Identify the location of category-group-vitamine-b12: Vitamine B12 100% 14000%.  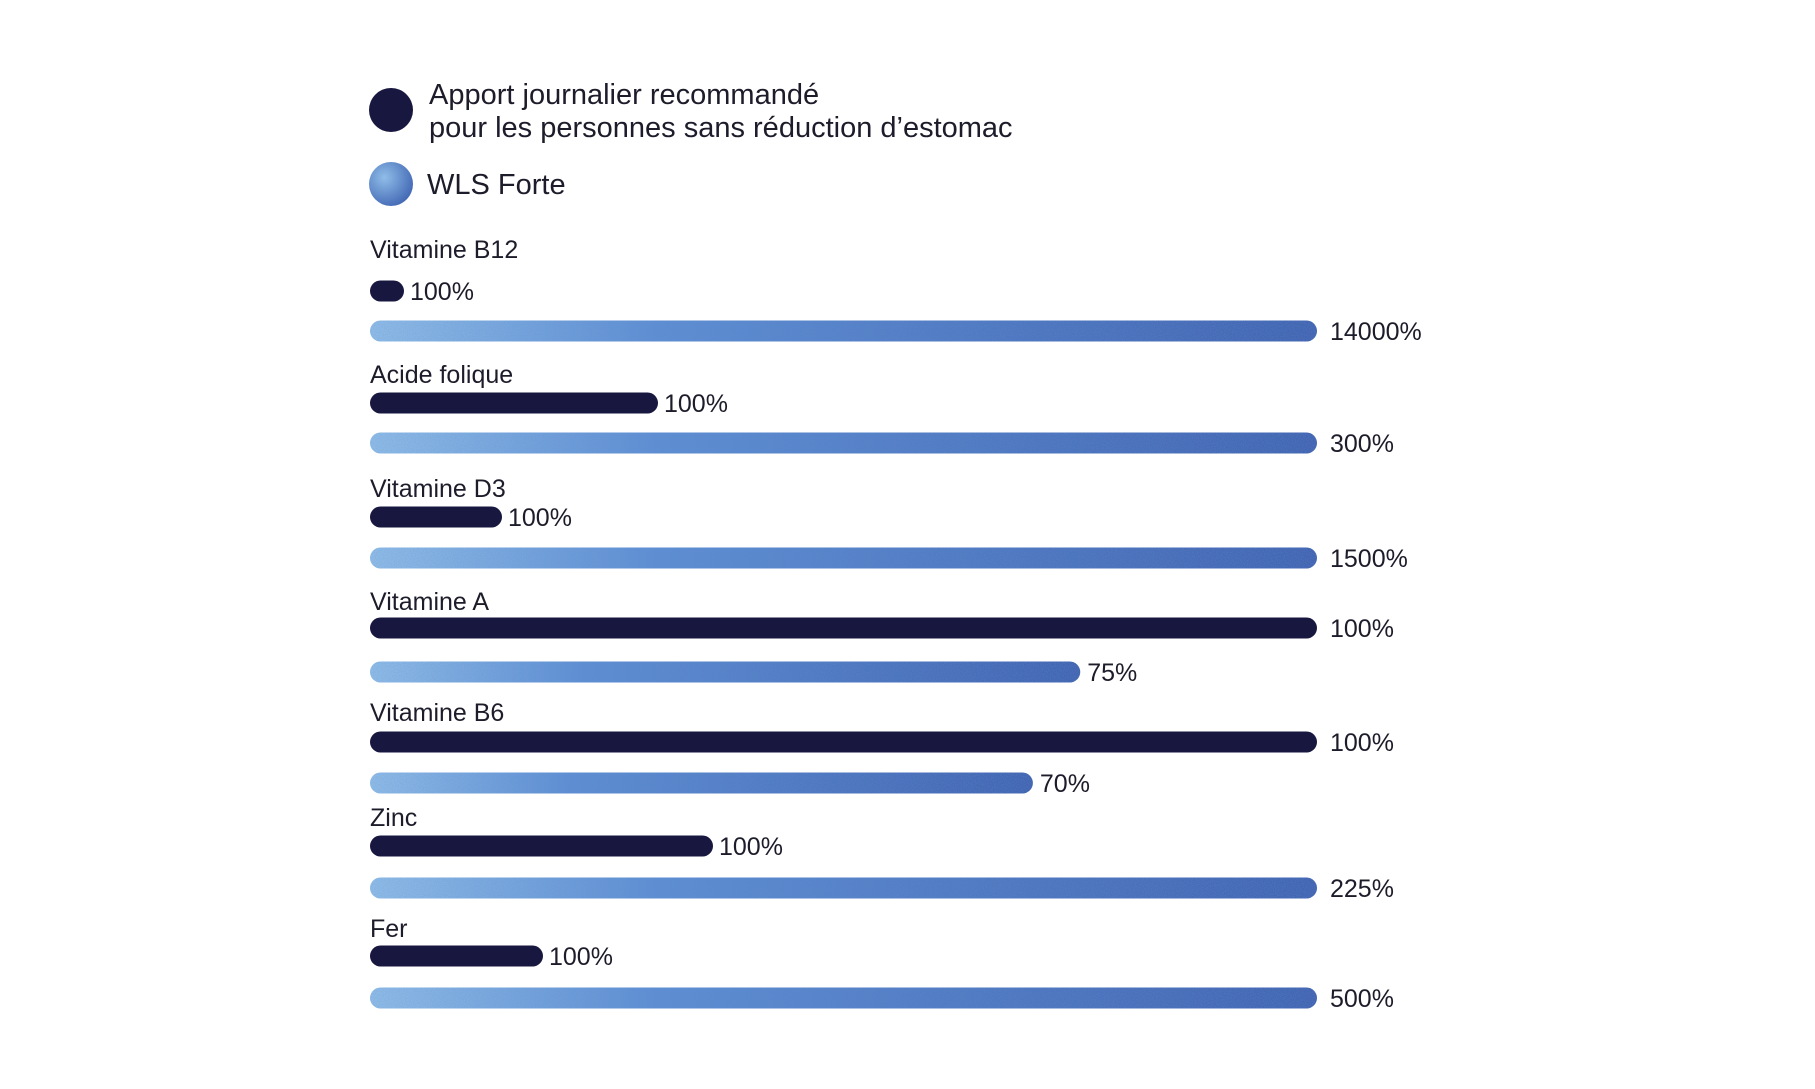
(896, 291).